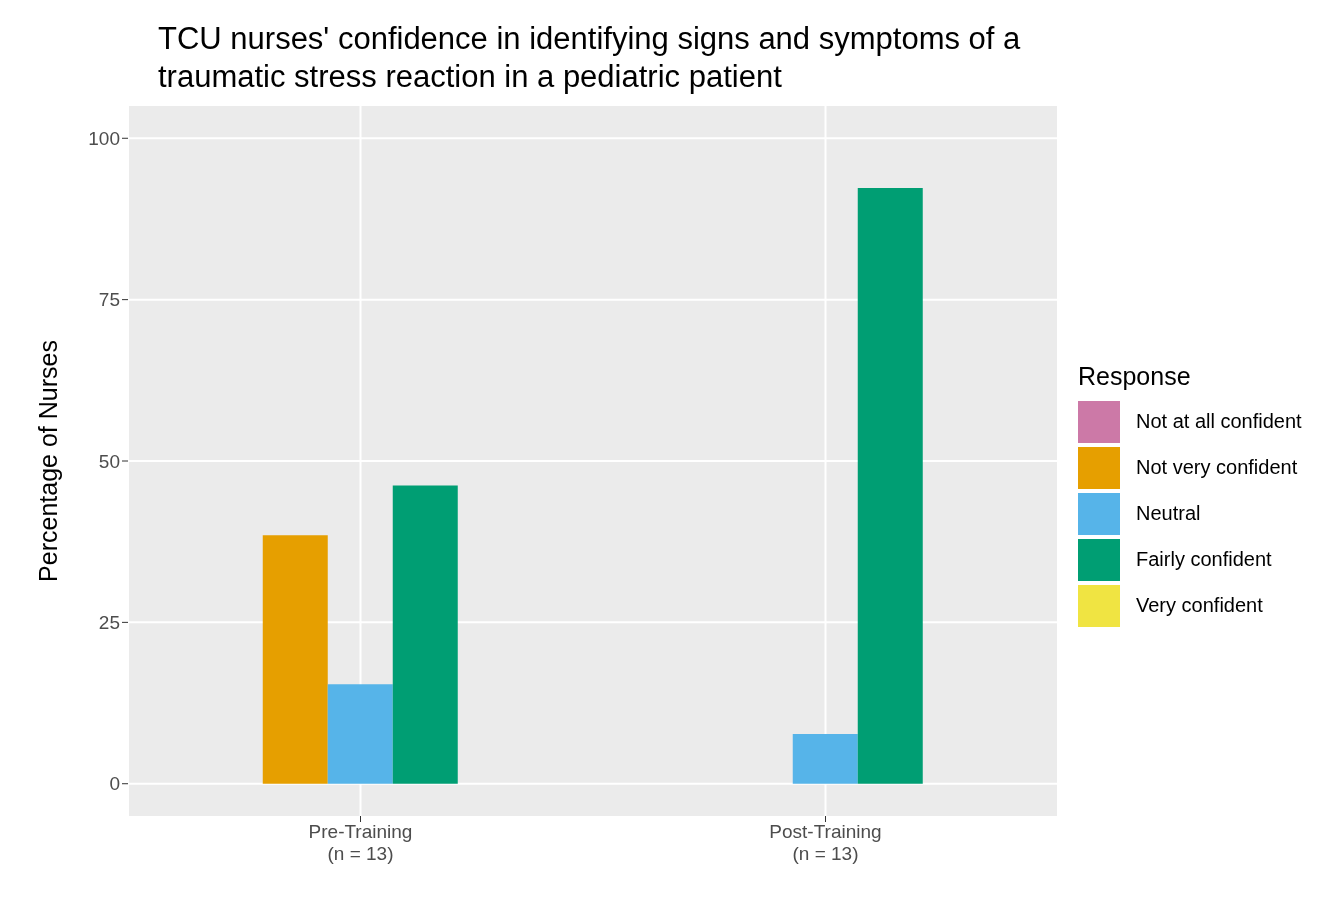 This screenshot has height=918, width=1337. Describe the element at coordinates (1199, 605) in the screenshot. I see `legend-label: Very confident` at that location.